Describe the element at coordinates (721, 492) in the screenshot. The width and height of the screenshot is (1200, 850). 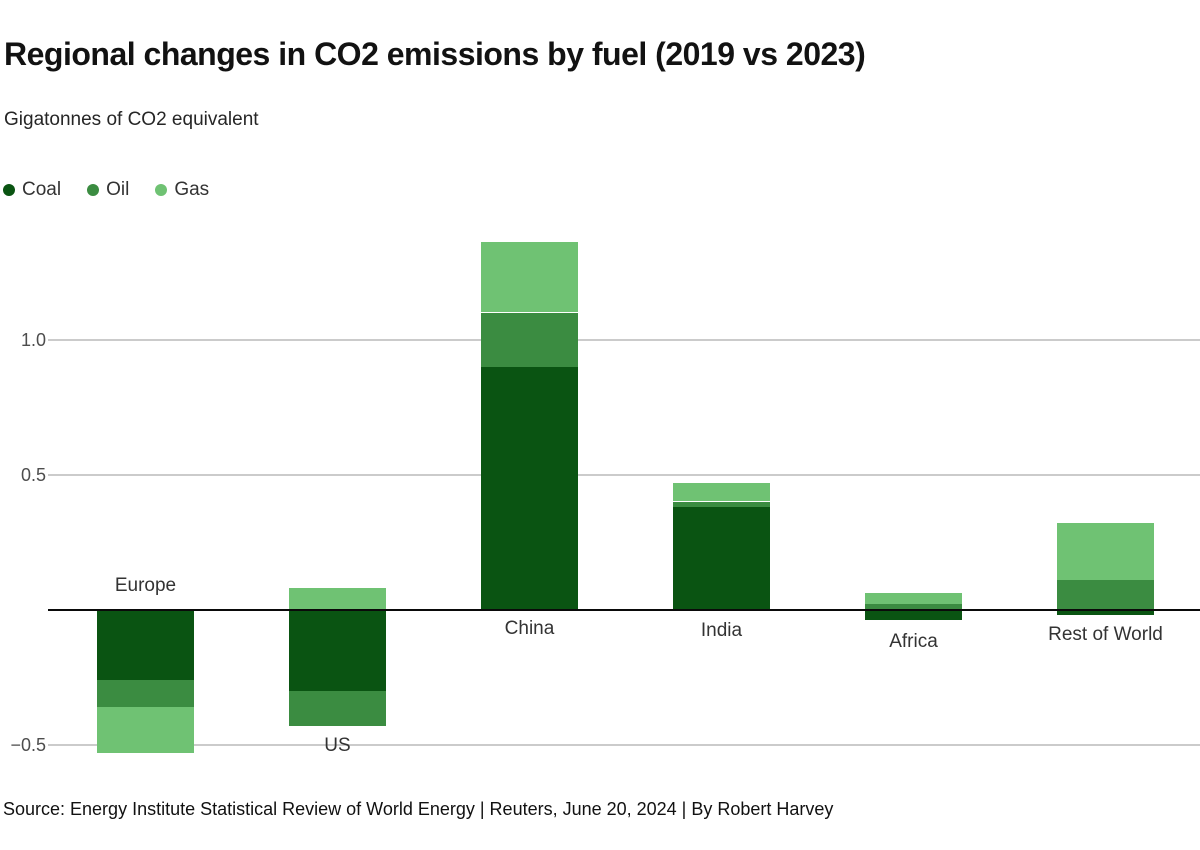
I see `bar-segment-india-gas` at that location.